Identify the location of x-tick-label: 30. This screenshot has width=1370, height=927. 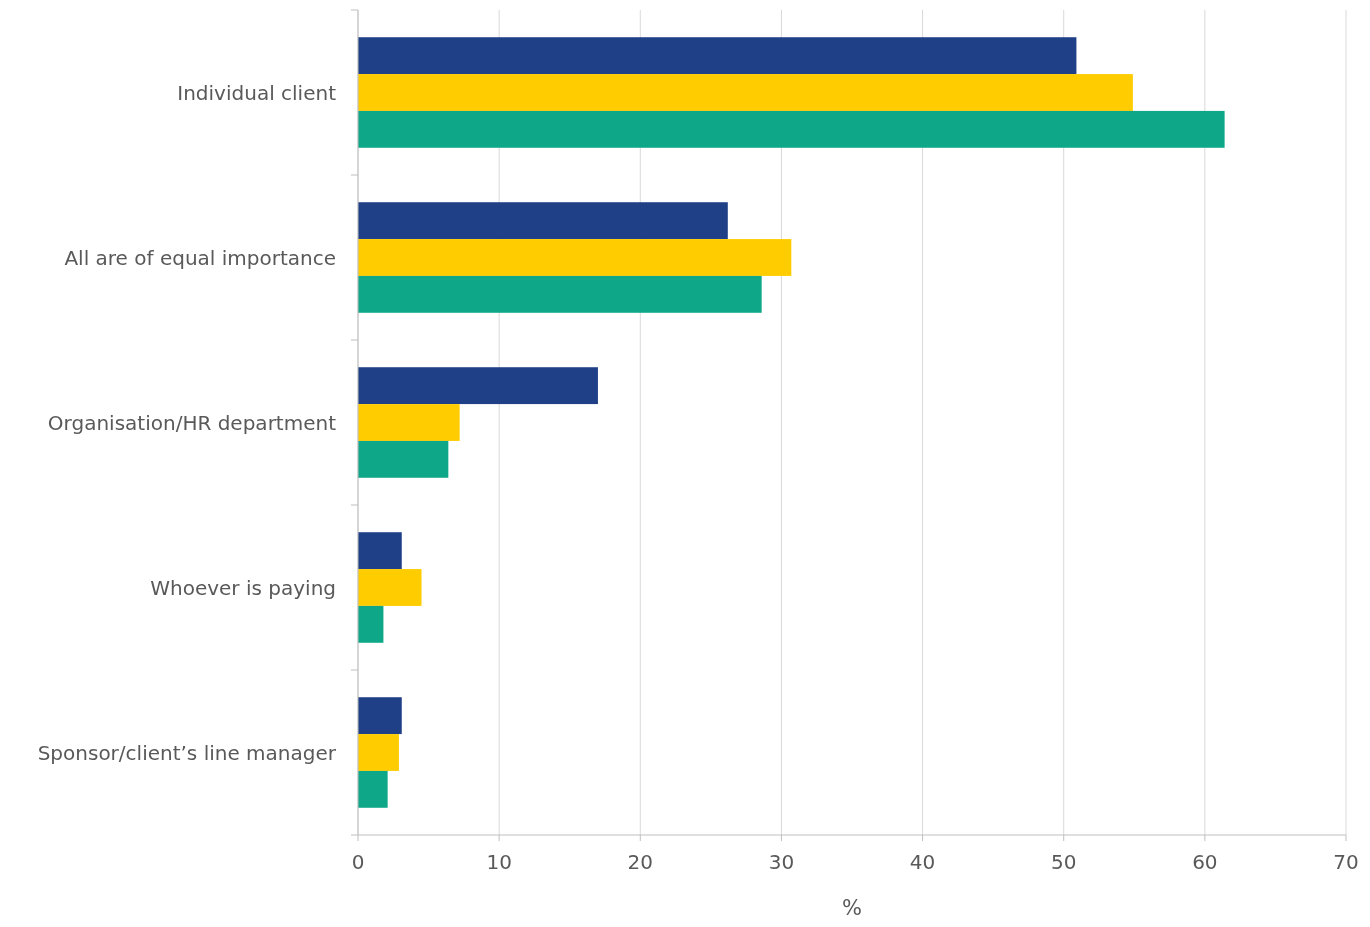
(781, 862).